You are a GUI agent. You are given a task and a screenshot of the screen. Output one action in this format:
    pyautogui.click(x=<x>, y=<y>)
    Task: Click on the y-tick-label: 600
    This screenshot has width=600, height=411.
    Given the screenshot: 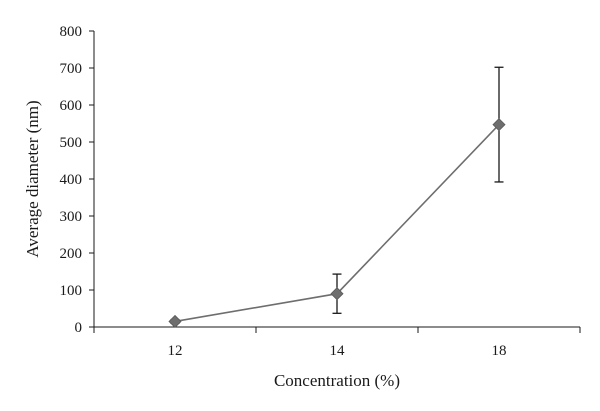 What is the action you would take?
    pyautogui.click(x=71, y=106)
    